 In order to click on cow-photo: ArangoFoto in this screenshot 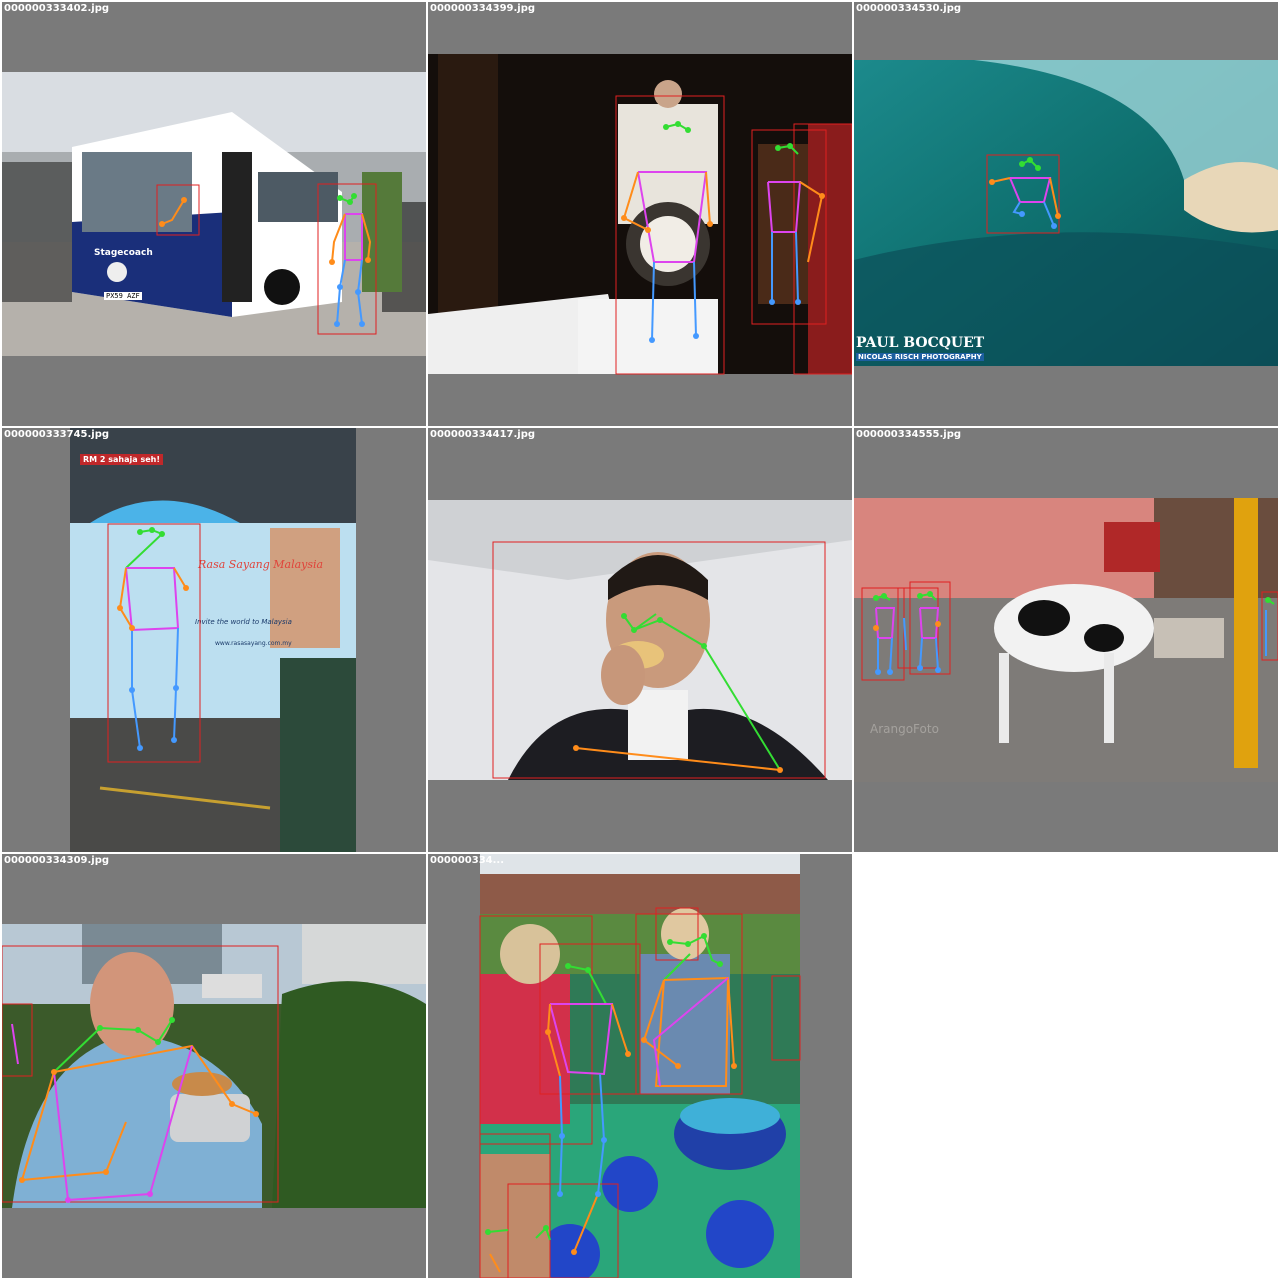, I will do `click(1066, 640)`.